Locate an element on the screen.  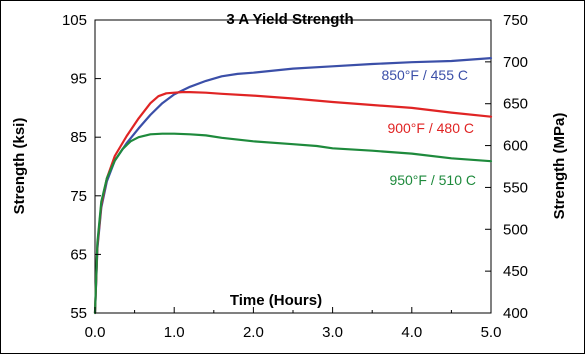
y-tick-label: 95 is located at coordinates (78, 79).